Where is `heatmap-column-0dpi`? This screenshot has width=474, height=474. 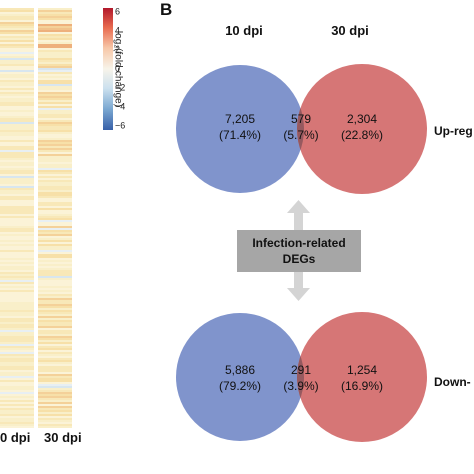
heatmap-column-0dpi is located at coordinates (17, 218).